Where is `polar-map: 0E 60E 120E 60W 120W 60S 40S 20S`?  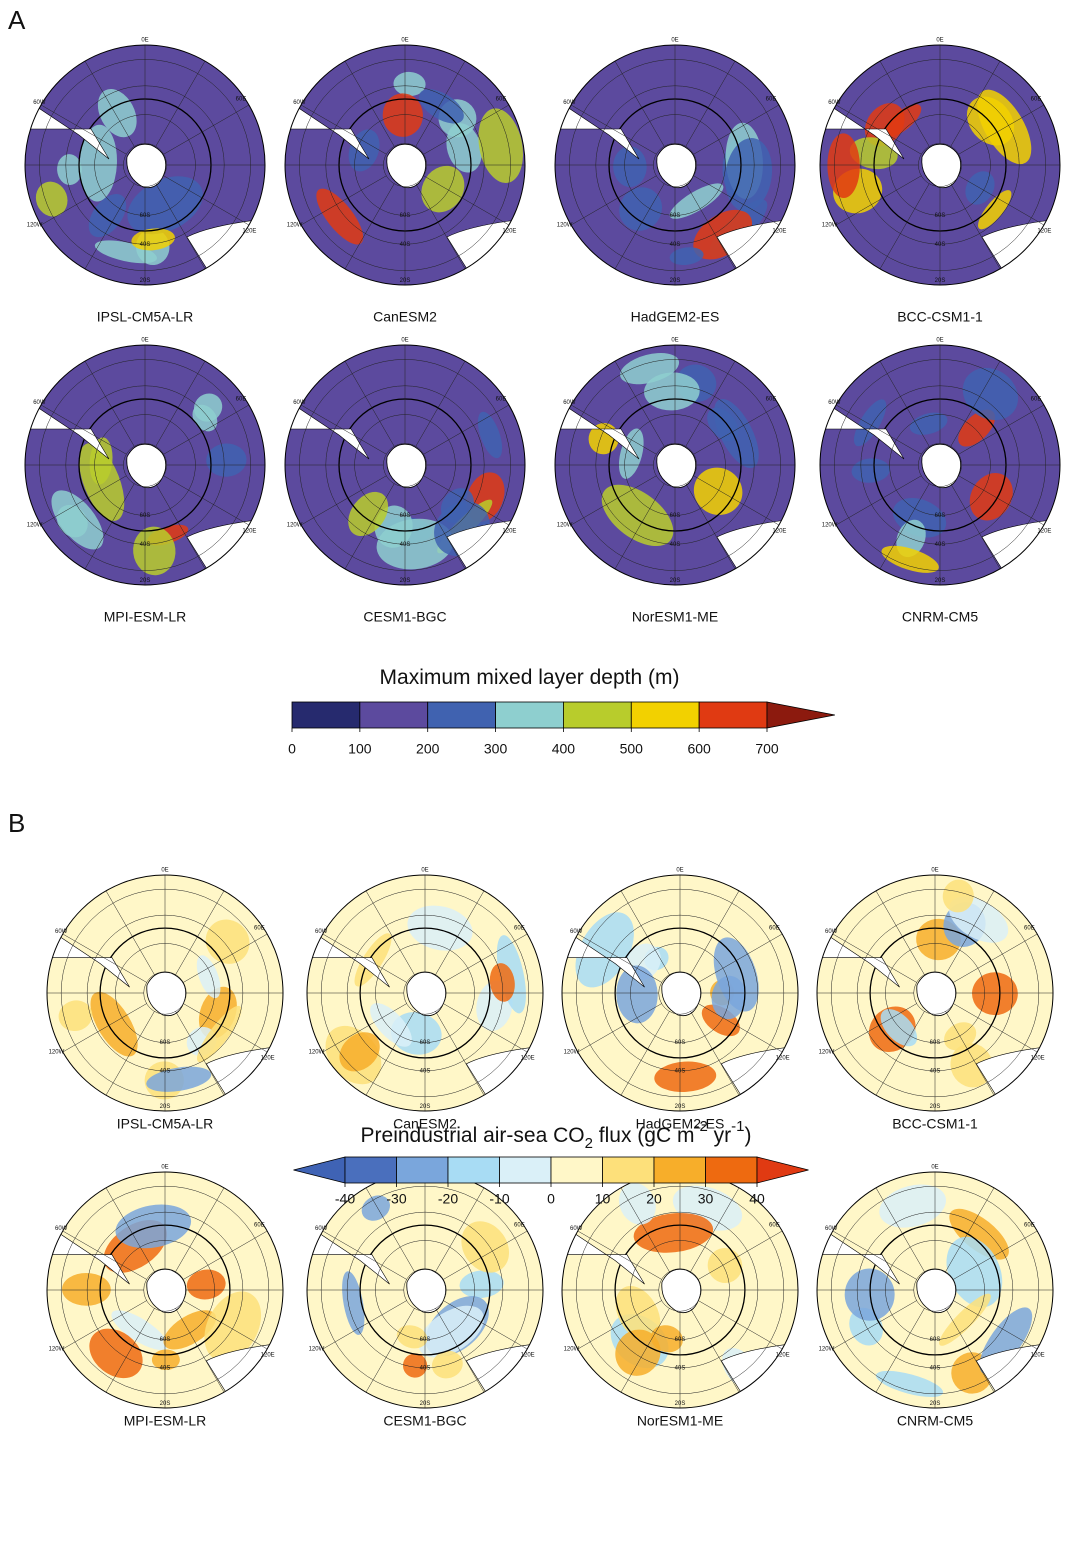
polar-map: 0E 60E 120E 60W 120W 60S 40S 20S is located at coordinates (935, 990).